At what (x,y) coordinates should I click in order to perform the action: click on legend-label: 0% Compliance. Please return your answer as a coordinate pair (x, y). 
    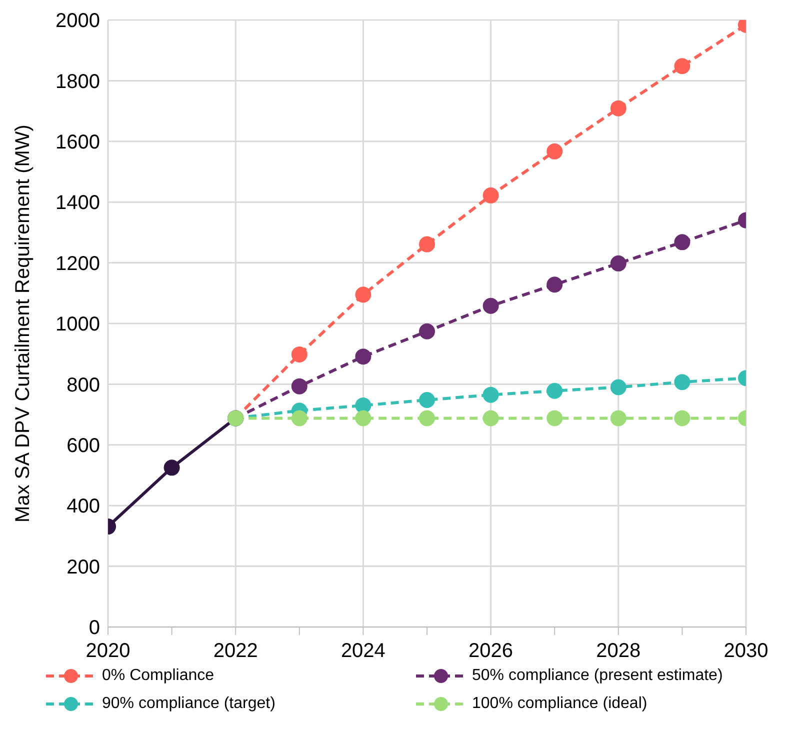
    Looking at the image, I should click on (158, 676).